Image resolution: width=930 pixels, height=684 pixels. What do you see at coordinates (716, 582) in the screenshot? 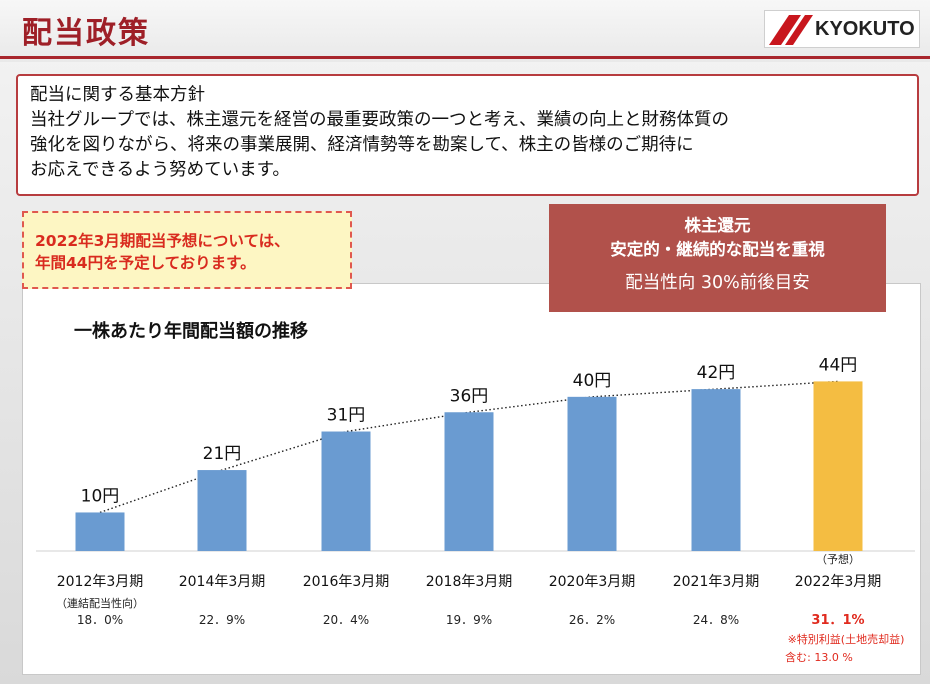
I see `category-label-5: 2021年3月期` at bounding box center [716, 582].